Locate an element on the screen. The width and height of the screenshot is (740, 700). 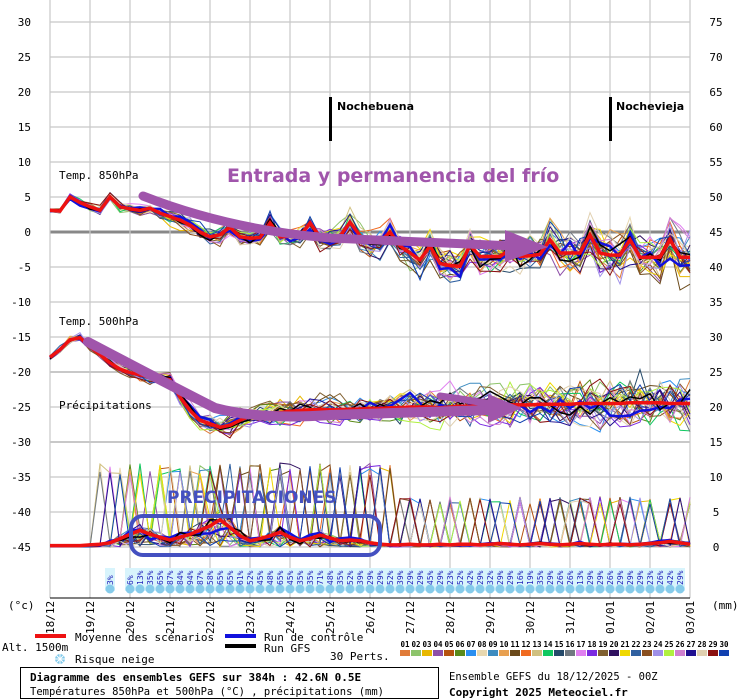
pert-number: 02 is located at coordinates (415, 644).